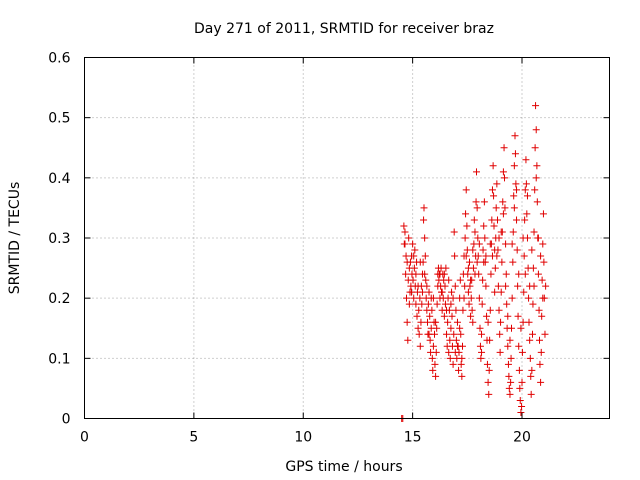  Describe the element at coordinates (59, 359) in the screenshot. I see `y-tick-label: 0.1` at that location.